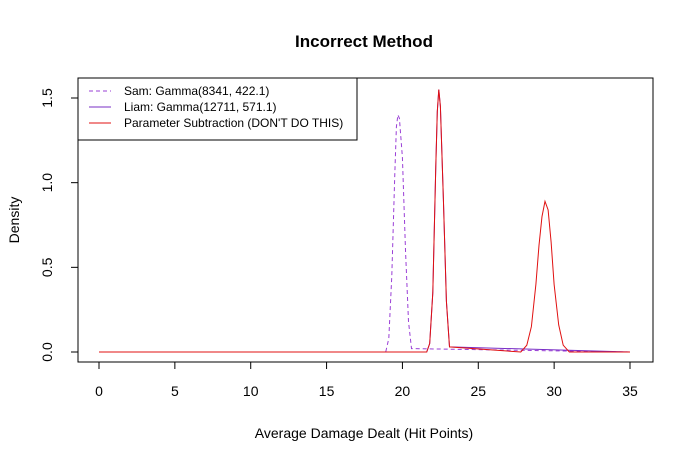 This screenshot has width=692, height=461. Describe the element at coordinates (233, 123) in the screenshot. I see `legend-label-3: Parameter Subtraction (DON'T DO THIS)` at that location.